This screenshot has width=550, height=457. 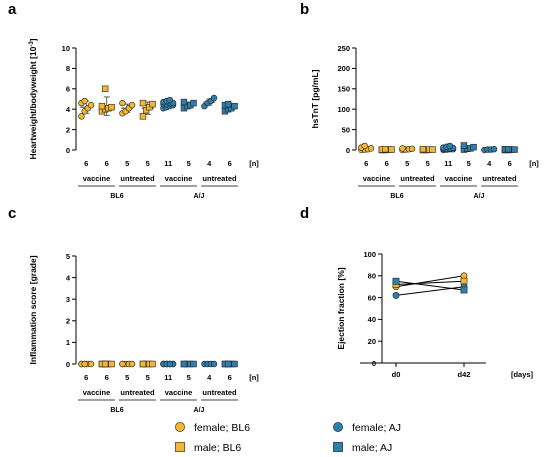 I want to click on y-tick-label: 2, so click(x=68, y=129).